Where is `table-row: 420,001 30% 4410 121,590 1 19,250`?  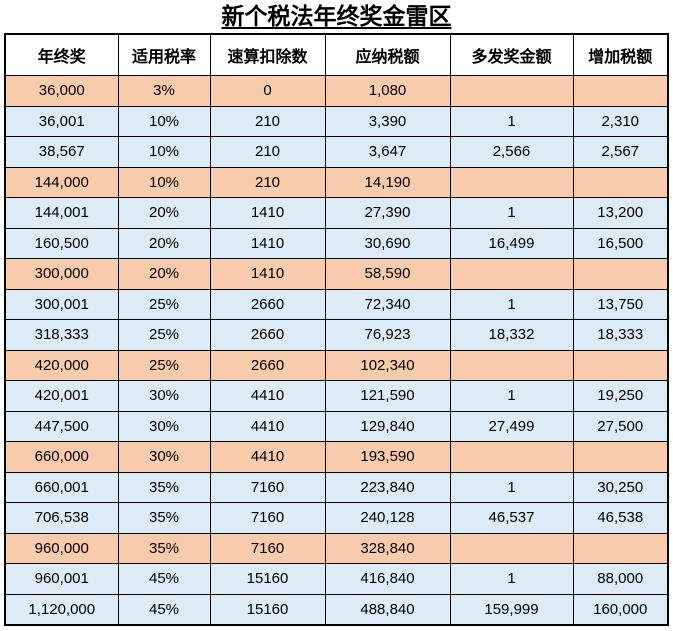 table-row: 420,001 30% 4410 121,590 1 19,250 is located at coordinates (336, 396).